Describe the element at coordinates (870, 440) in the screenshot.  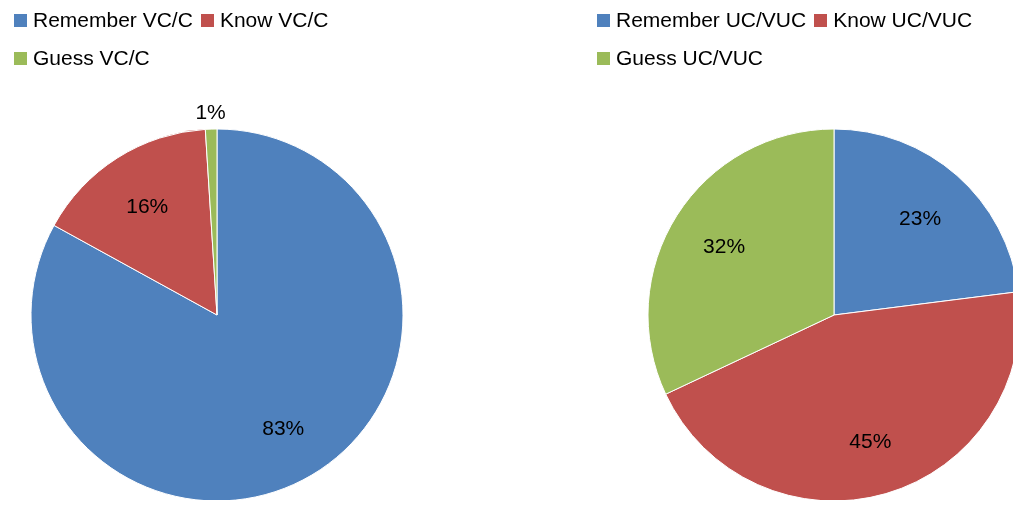
I see `data-label: 45%` at that location.